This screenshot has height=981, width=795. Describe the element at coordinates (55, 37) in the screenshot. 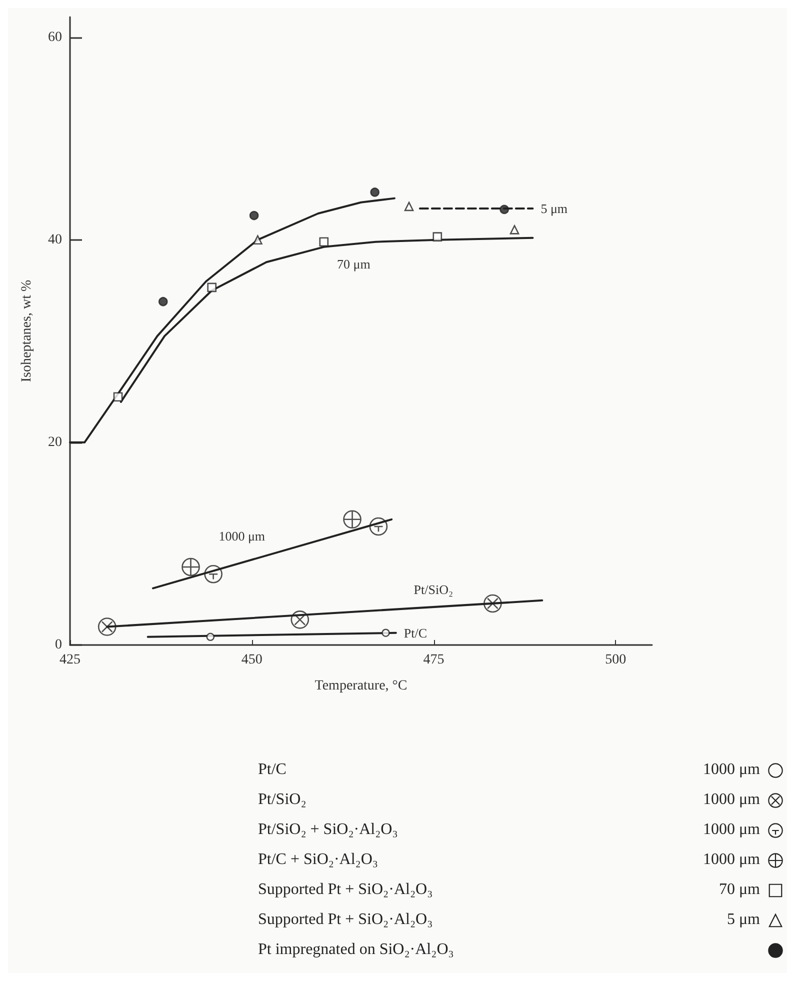

I see `y-tick-label: 60` at that location.